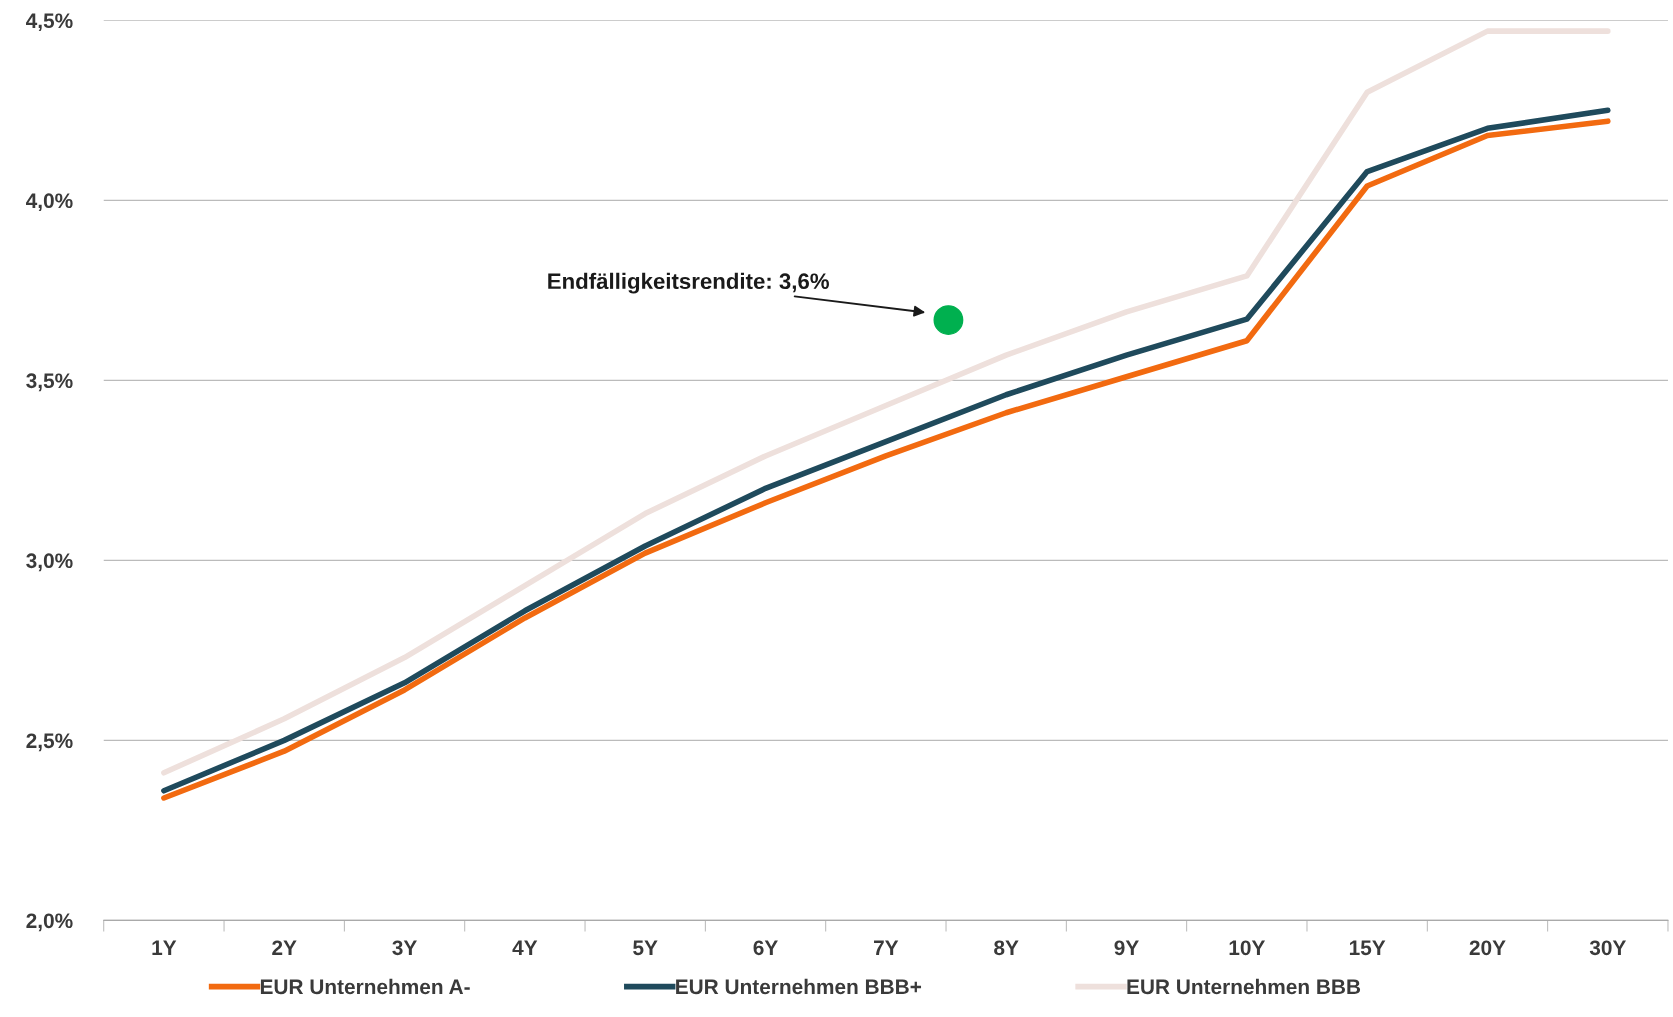 Image resolution: width=1673 pixels, height=1017 pixels. What do you see at coordinates (688, 283) in the screenshot?
I see `annotation: Endfälligkeitsrendite: 3,6%` at bounding box center [688, 283].